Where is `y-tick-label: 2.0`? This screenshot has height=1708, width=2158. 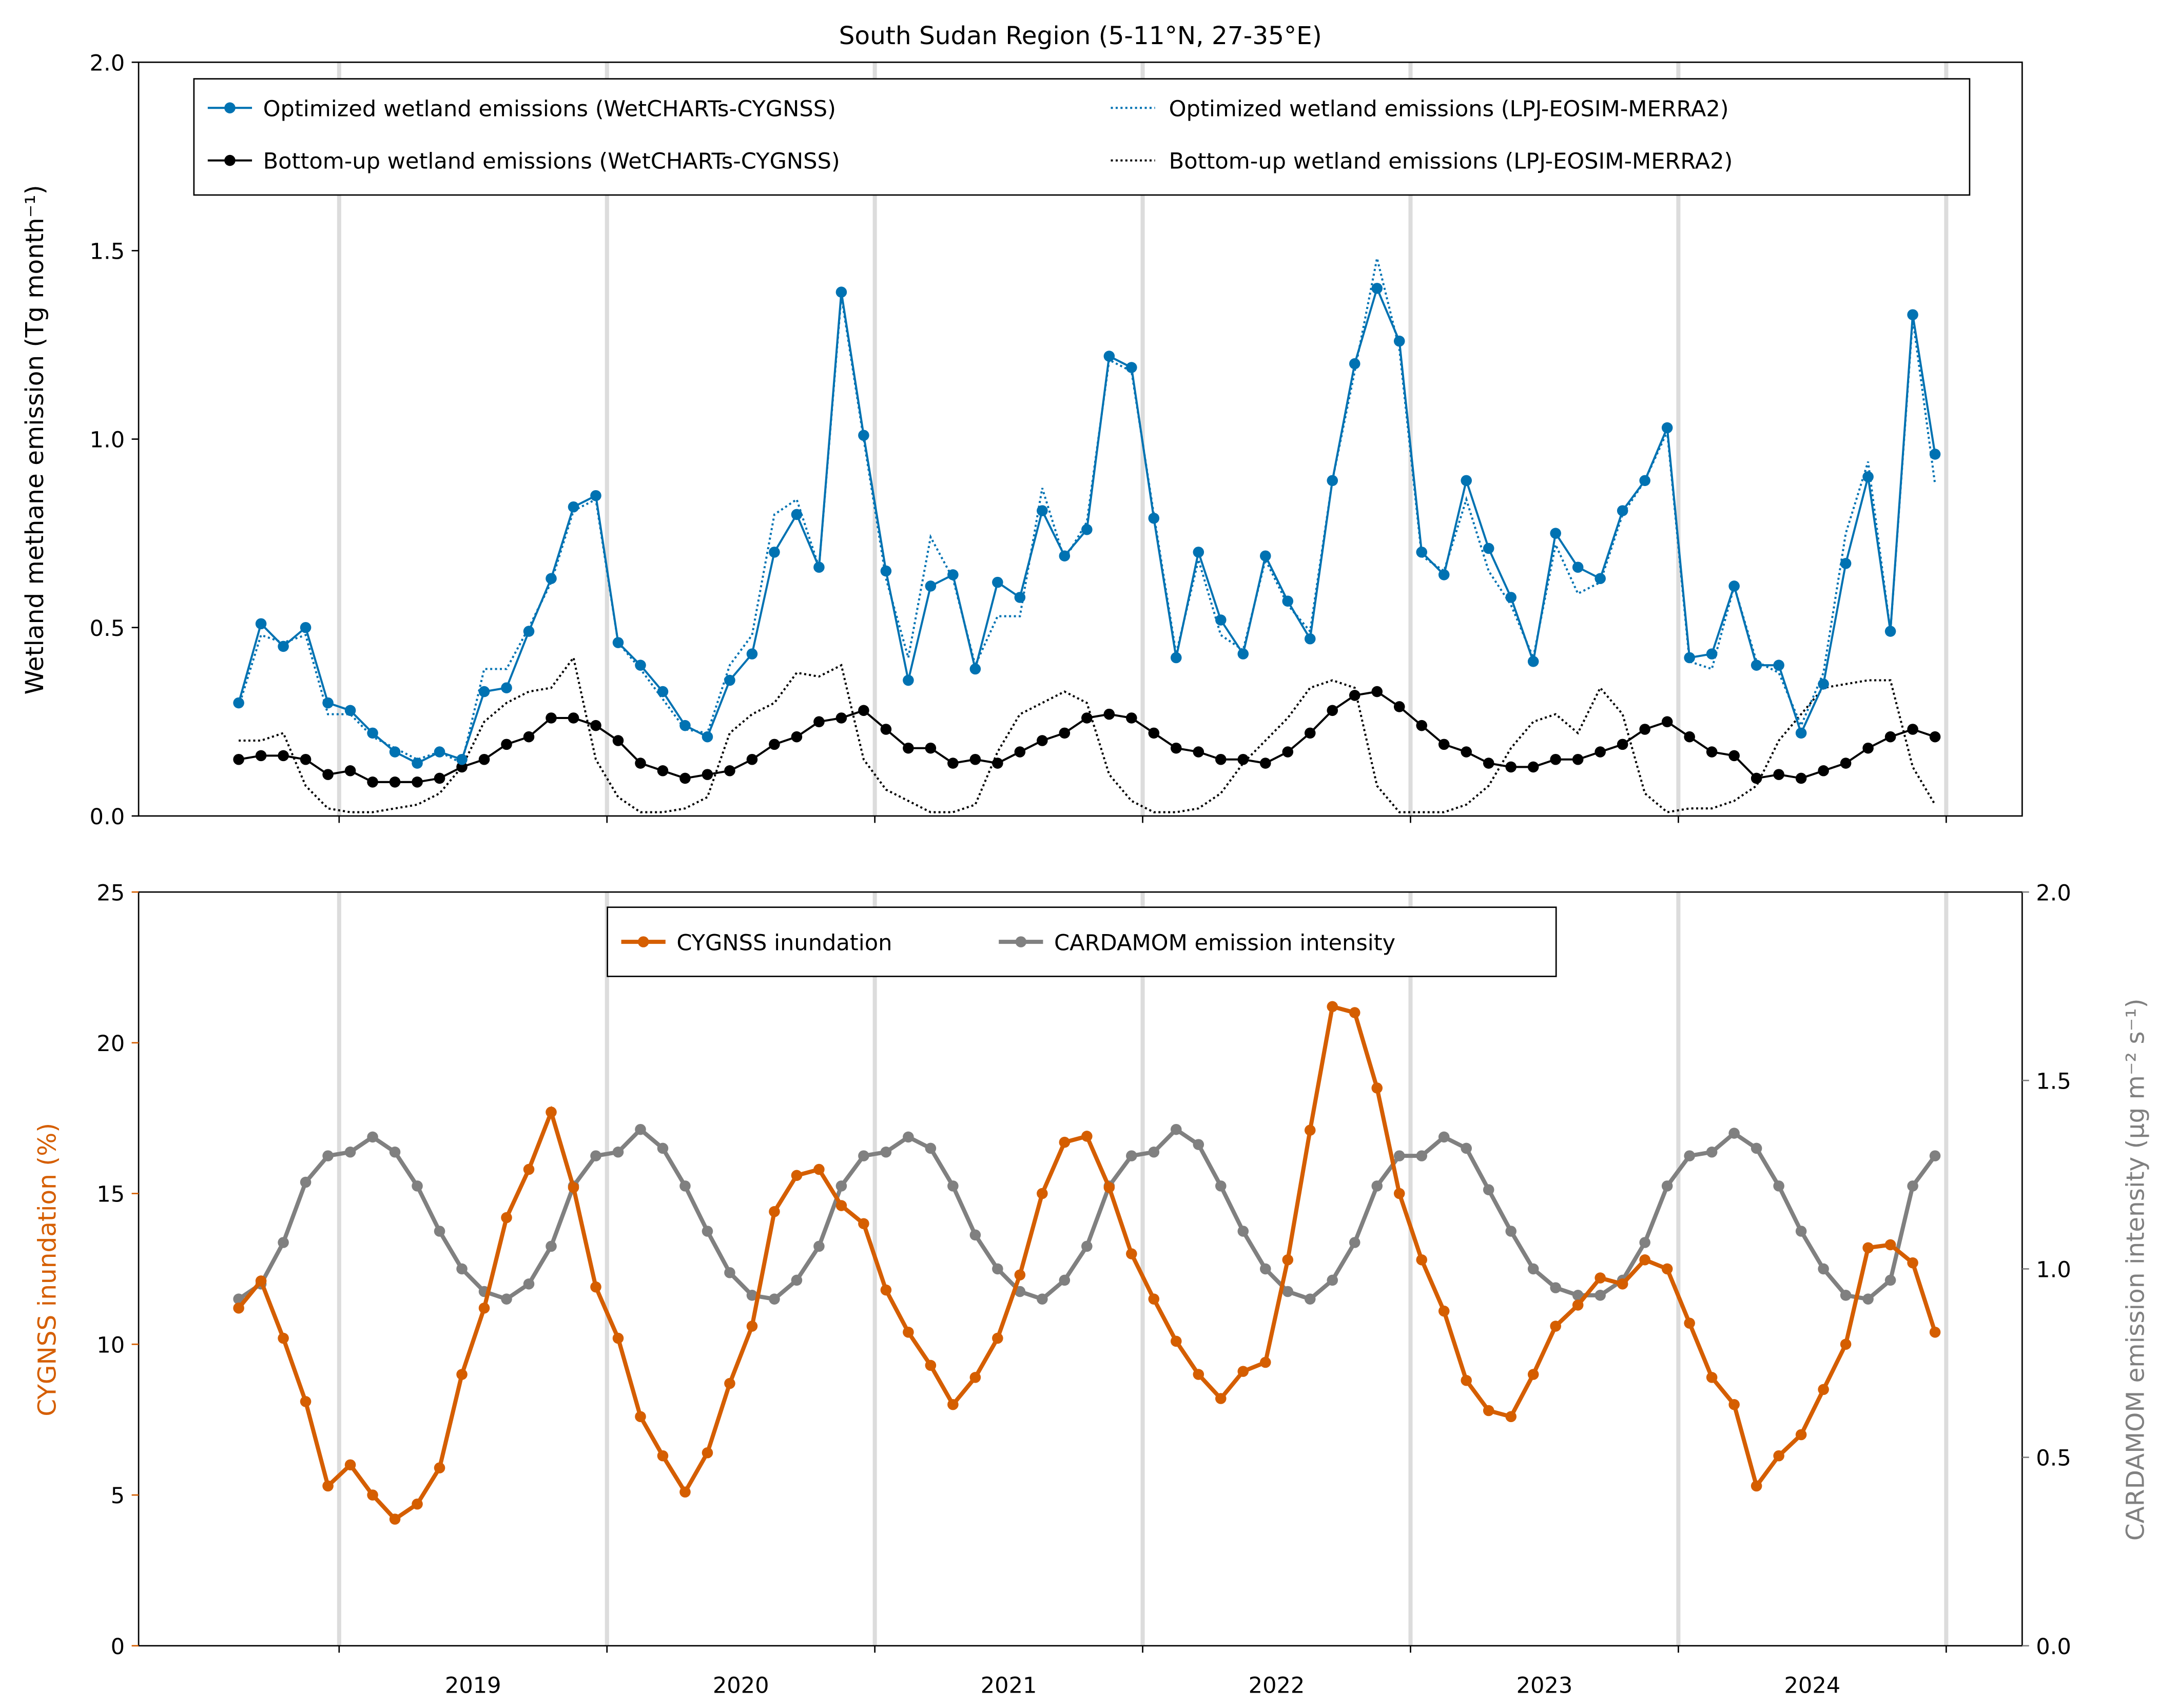
y-tick-label: 2.0 is located at coordinates (107, 63).